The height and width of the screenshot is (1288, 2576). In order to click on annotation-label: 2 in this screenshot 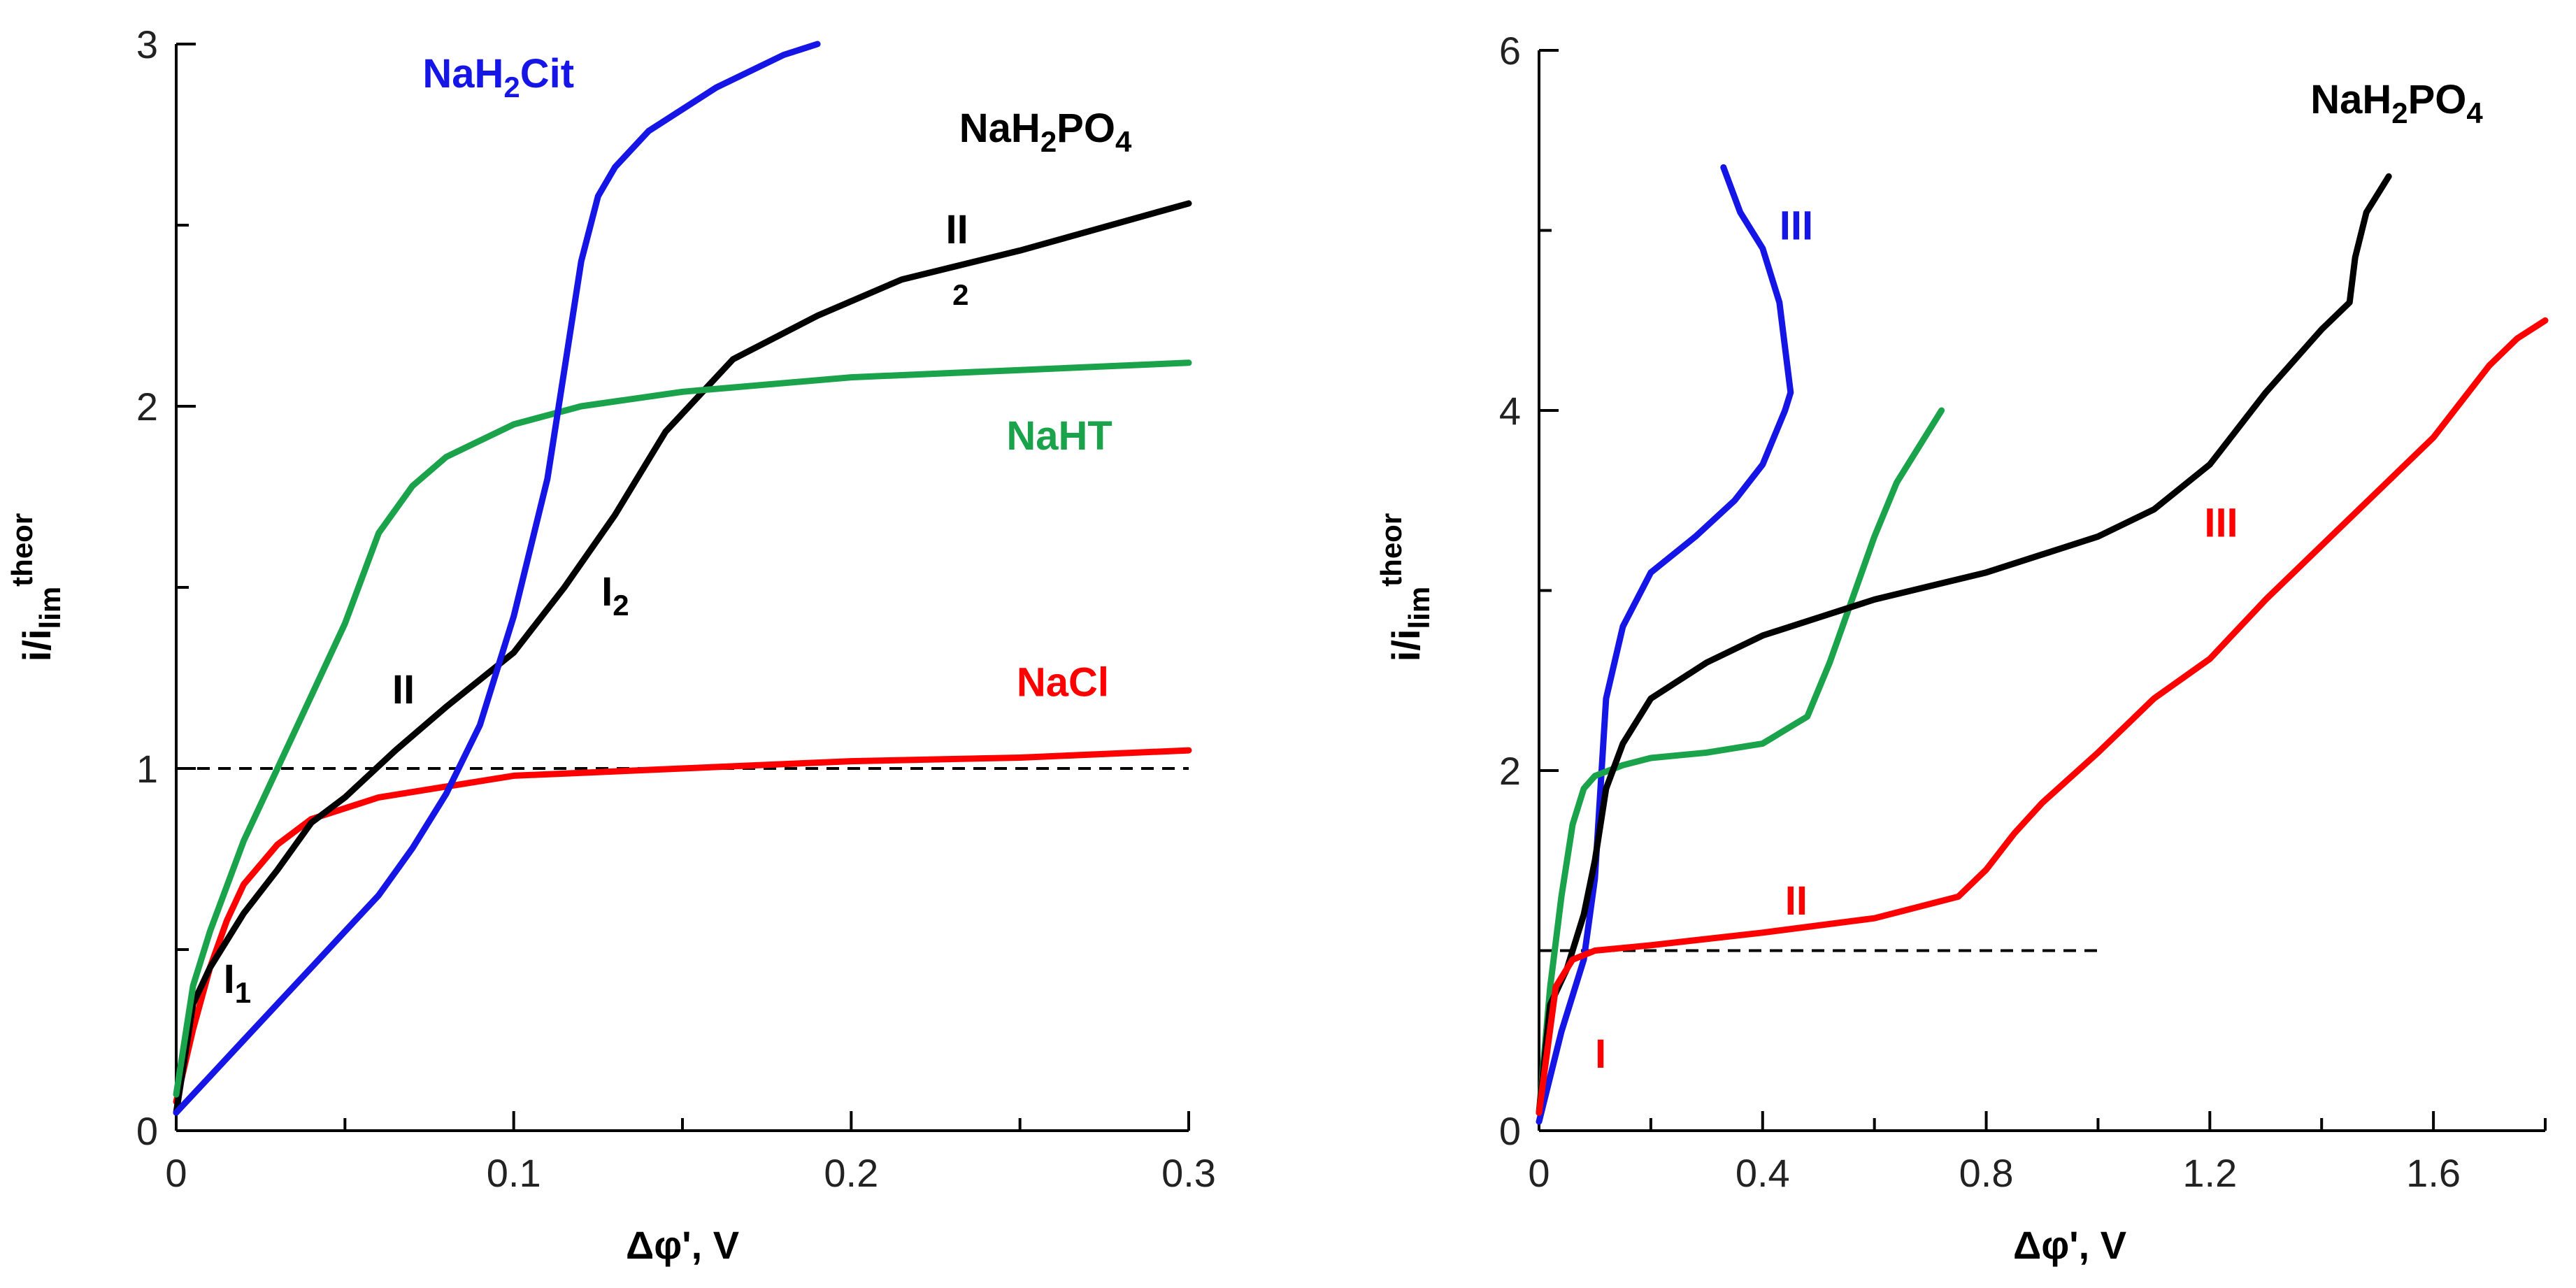, I will do `click(960, 294)`.